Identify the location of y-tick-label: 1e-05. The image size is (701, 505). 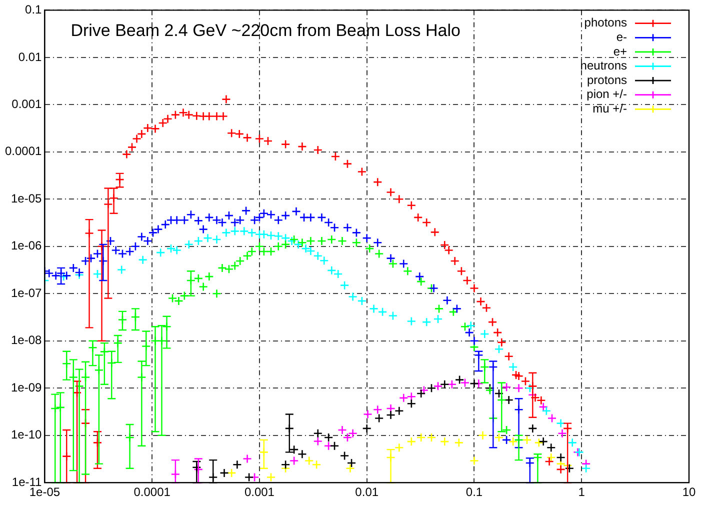
(26, 198).